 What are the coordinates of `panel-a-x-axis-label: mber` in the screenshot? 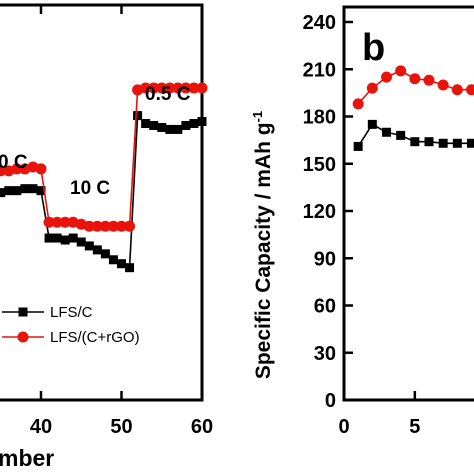 It's located at (27, 458).